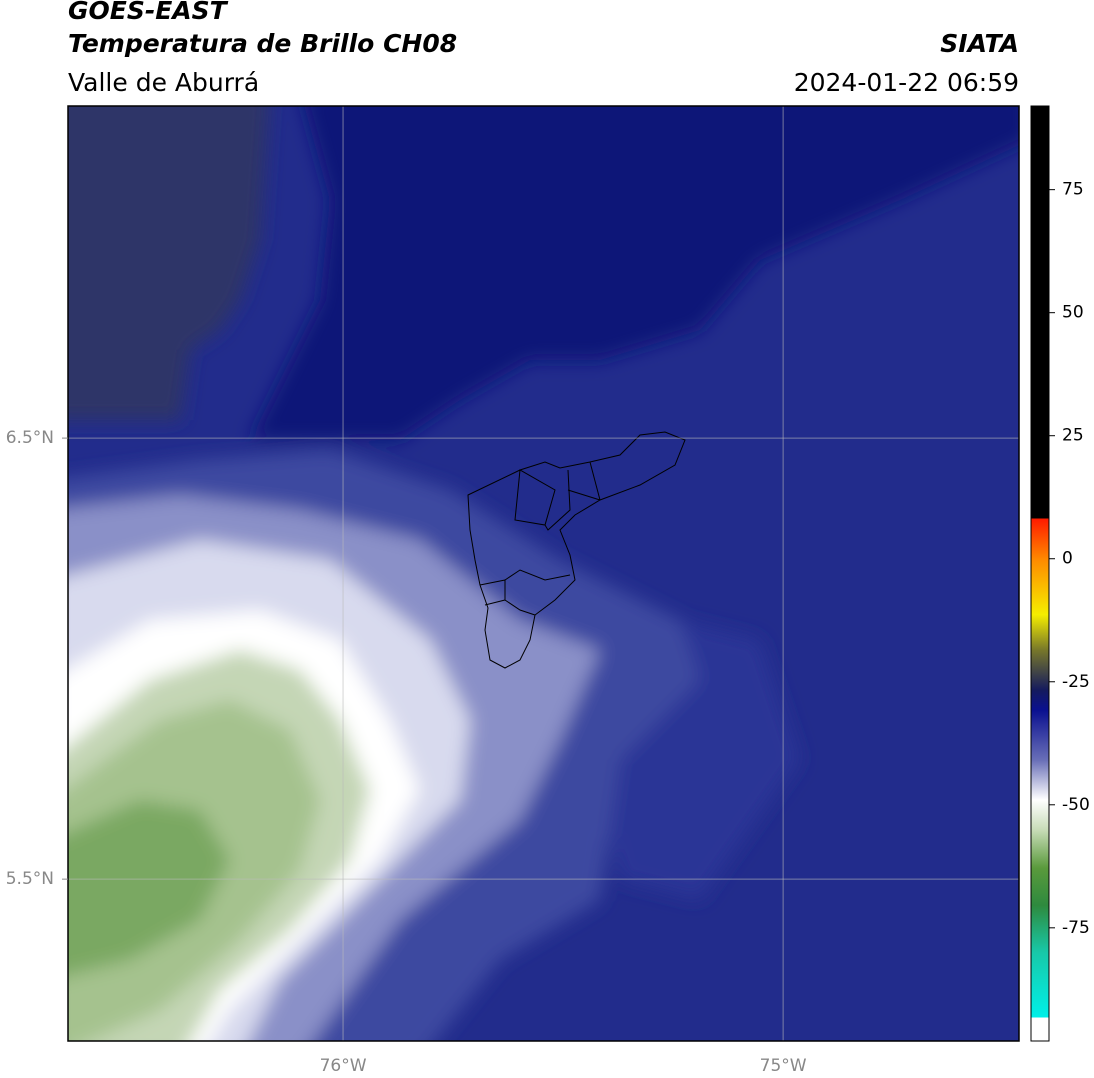 The image size is (1094, 1078). I want to click on source: SIATA, so click(979, 43).